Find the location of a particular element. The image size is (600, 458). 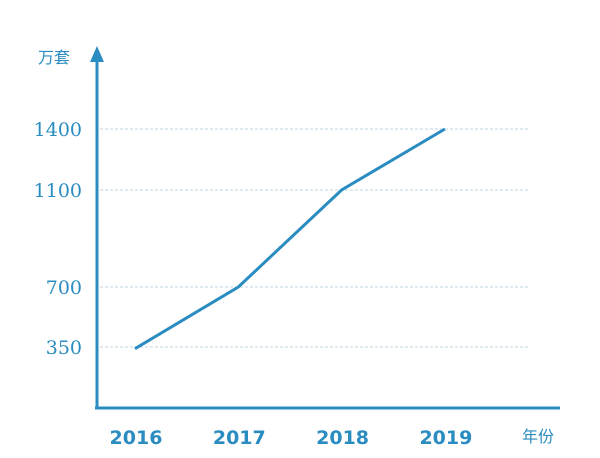

x-tick-label: 2019 is located at coordinates (445, 438).